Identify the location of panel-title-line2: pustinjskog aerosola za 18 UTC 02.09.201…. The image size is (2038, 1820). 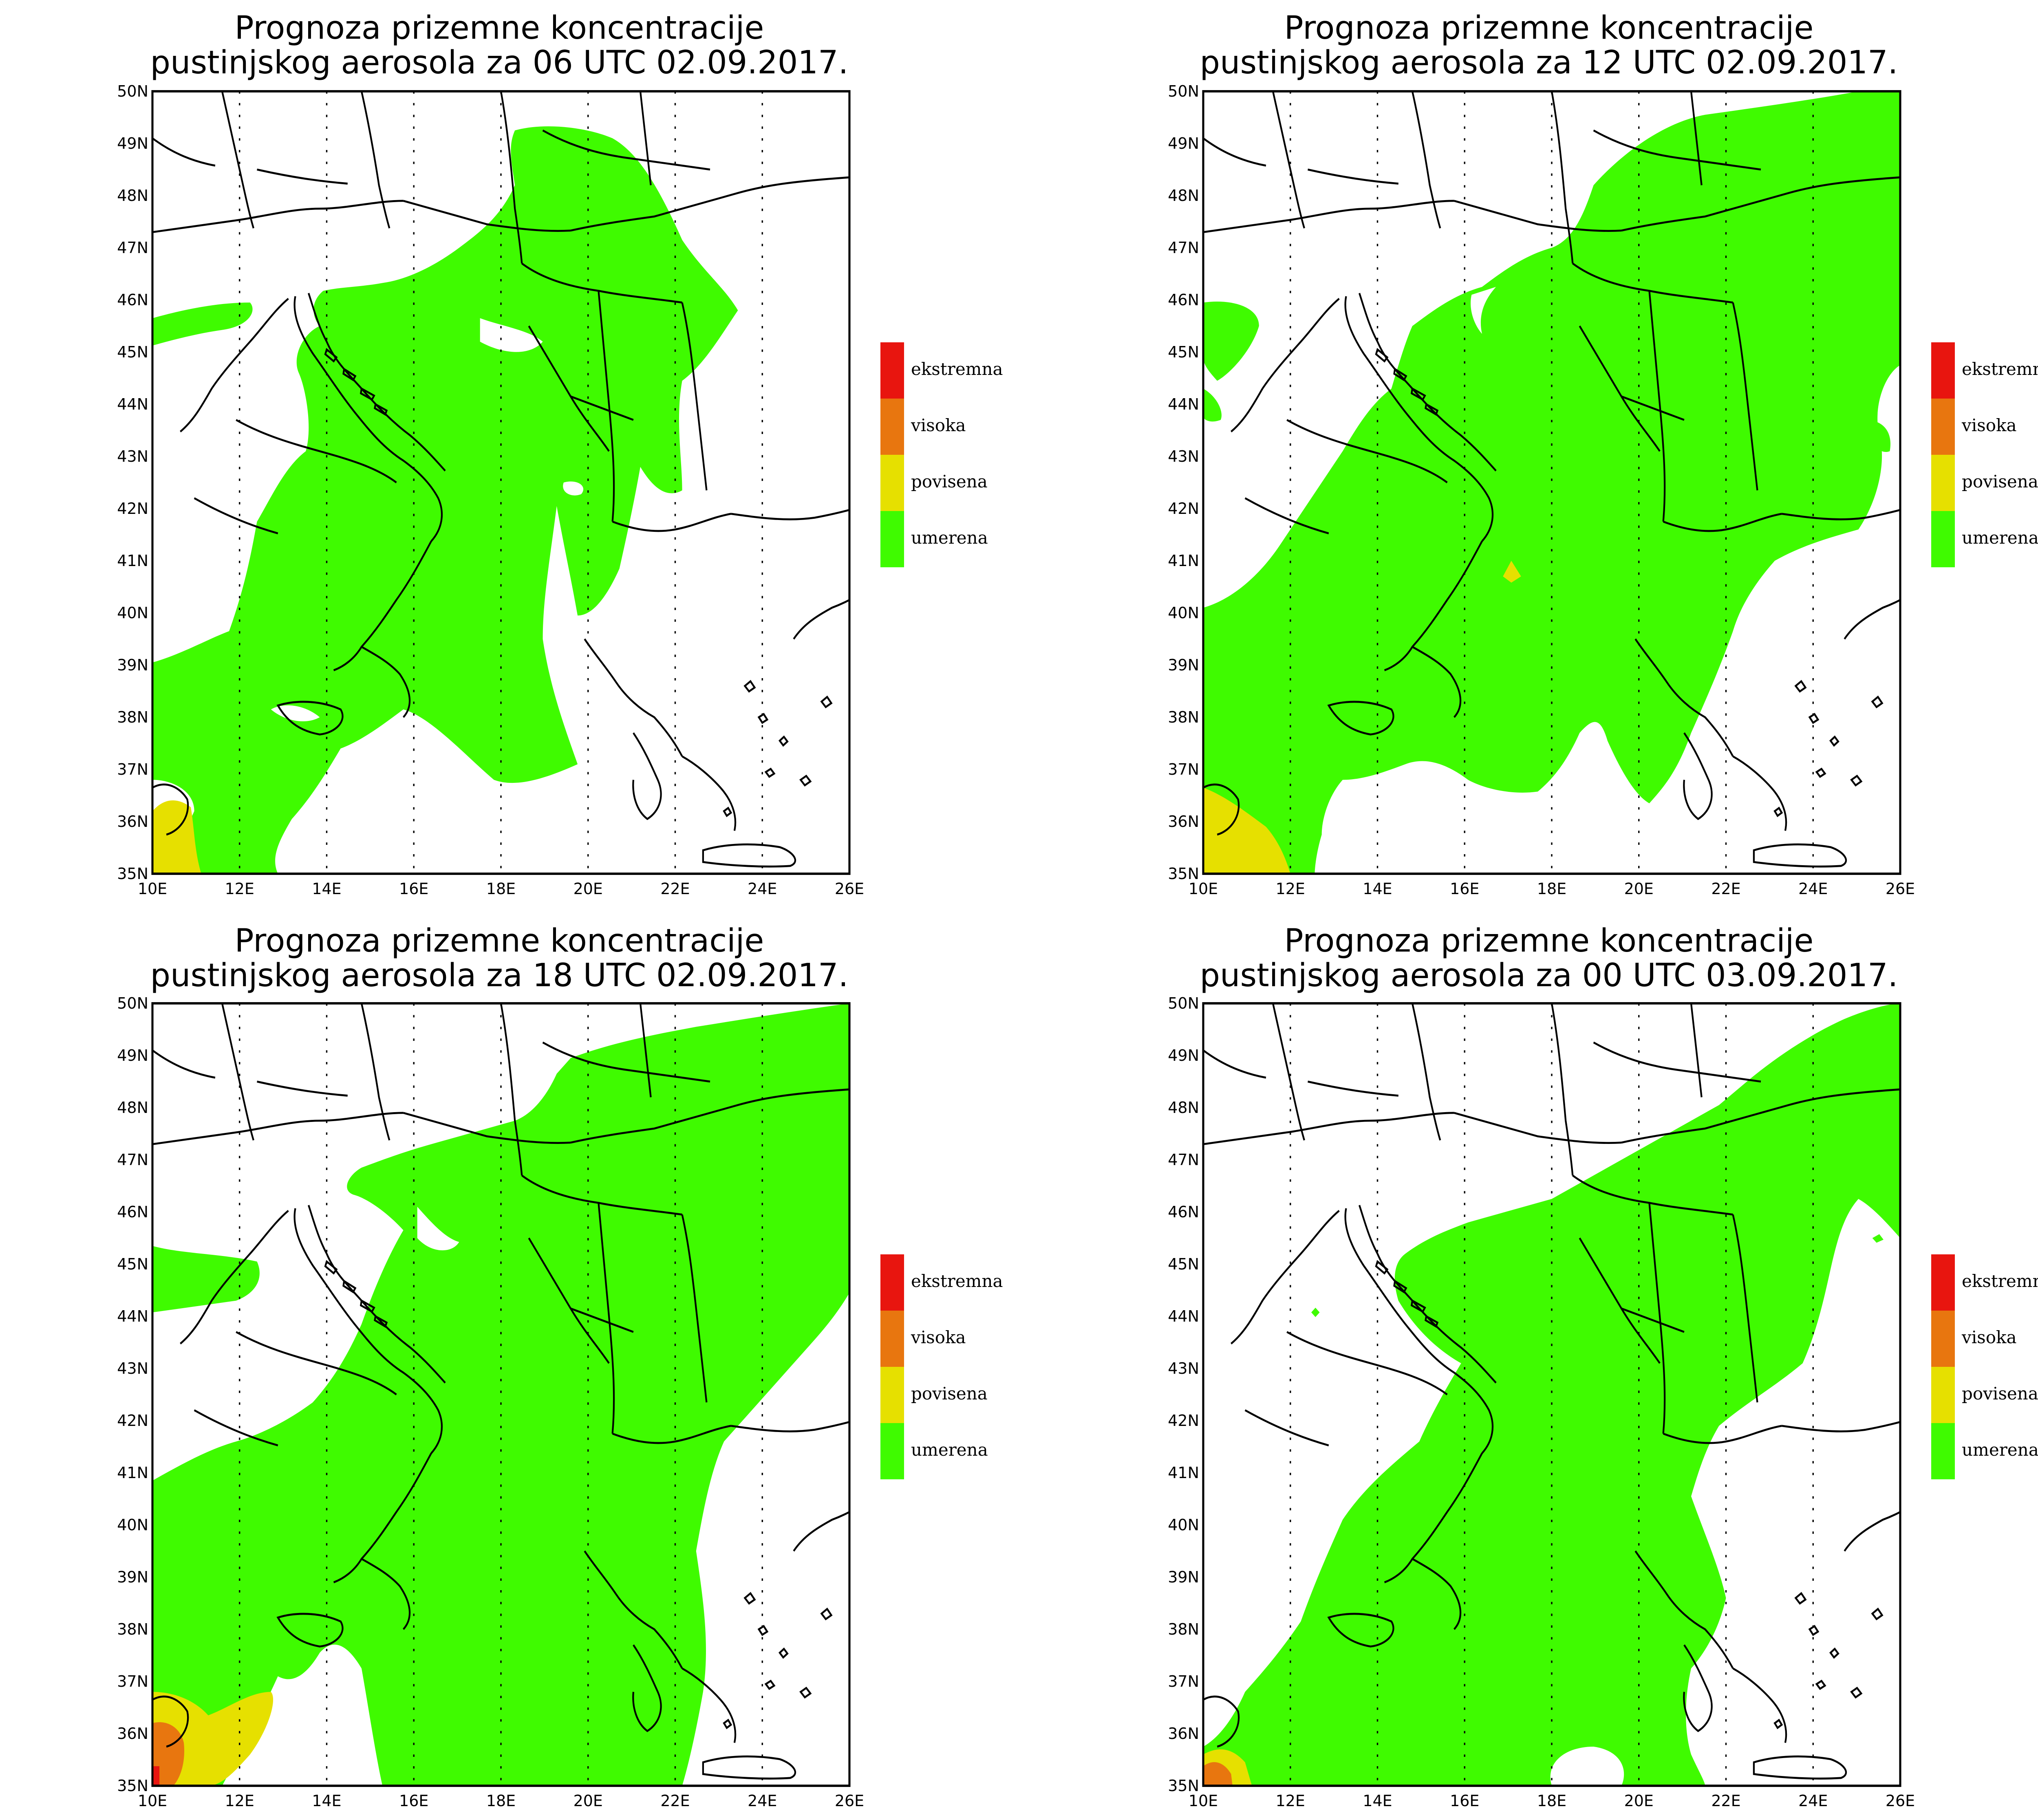
(500, 976).